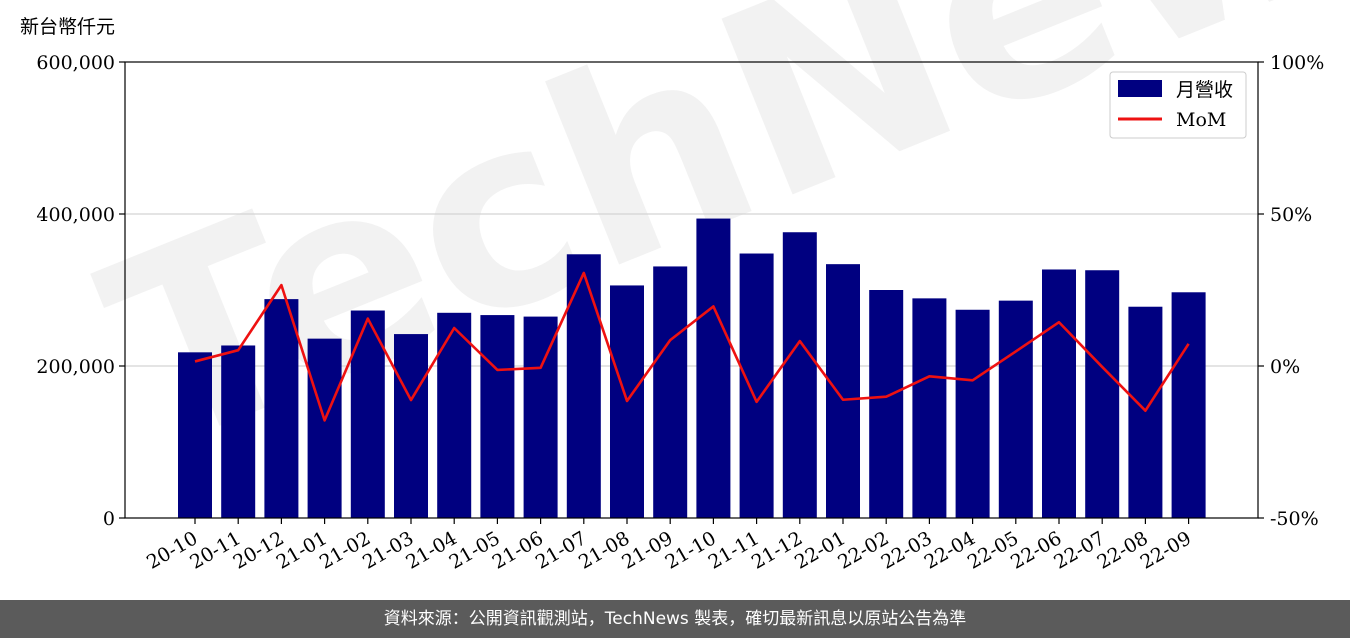 The image size is (1350, 638). I want to click on y-right-tick-label: 100%, so click(1297, 63).